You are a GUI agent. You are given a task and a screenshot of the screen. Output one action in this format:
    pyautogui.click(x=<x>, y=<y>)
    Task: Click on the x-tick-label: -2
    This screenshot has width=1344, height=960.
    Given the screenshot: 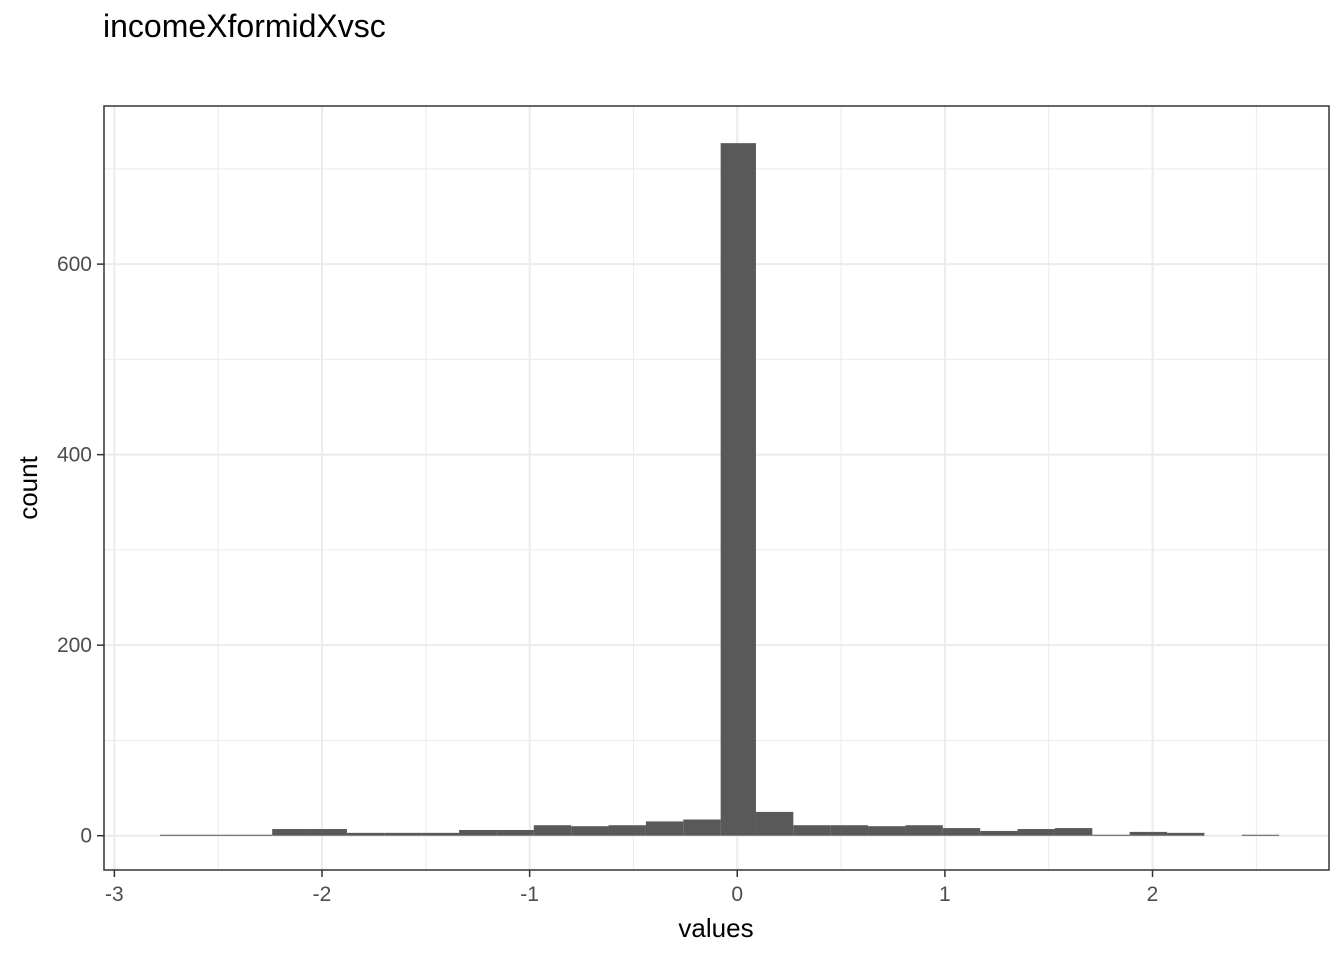 What is the action you would take?
    pyautogui.click(x=322, y=894)
    